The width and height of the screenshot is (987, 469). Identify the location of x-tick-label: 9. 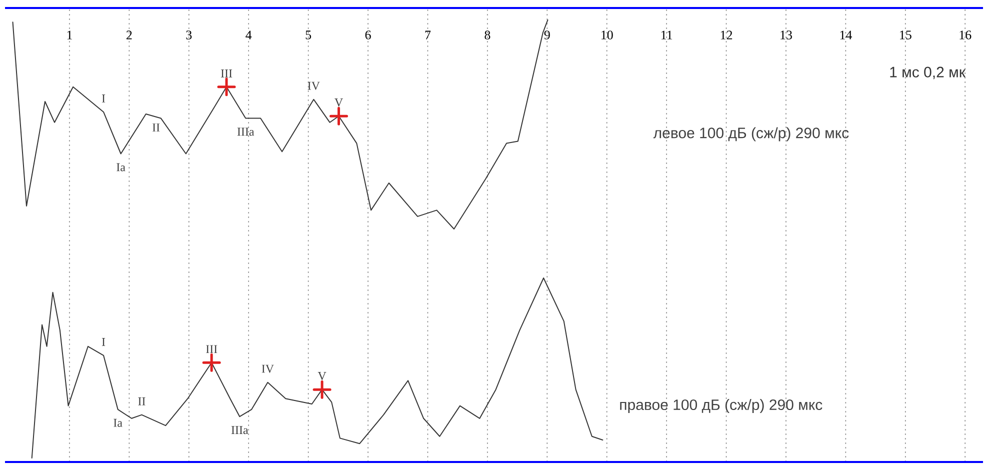
(547, 35).